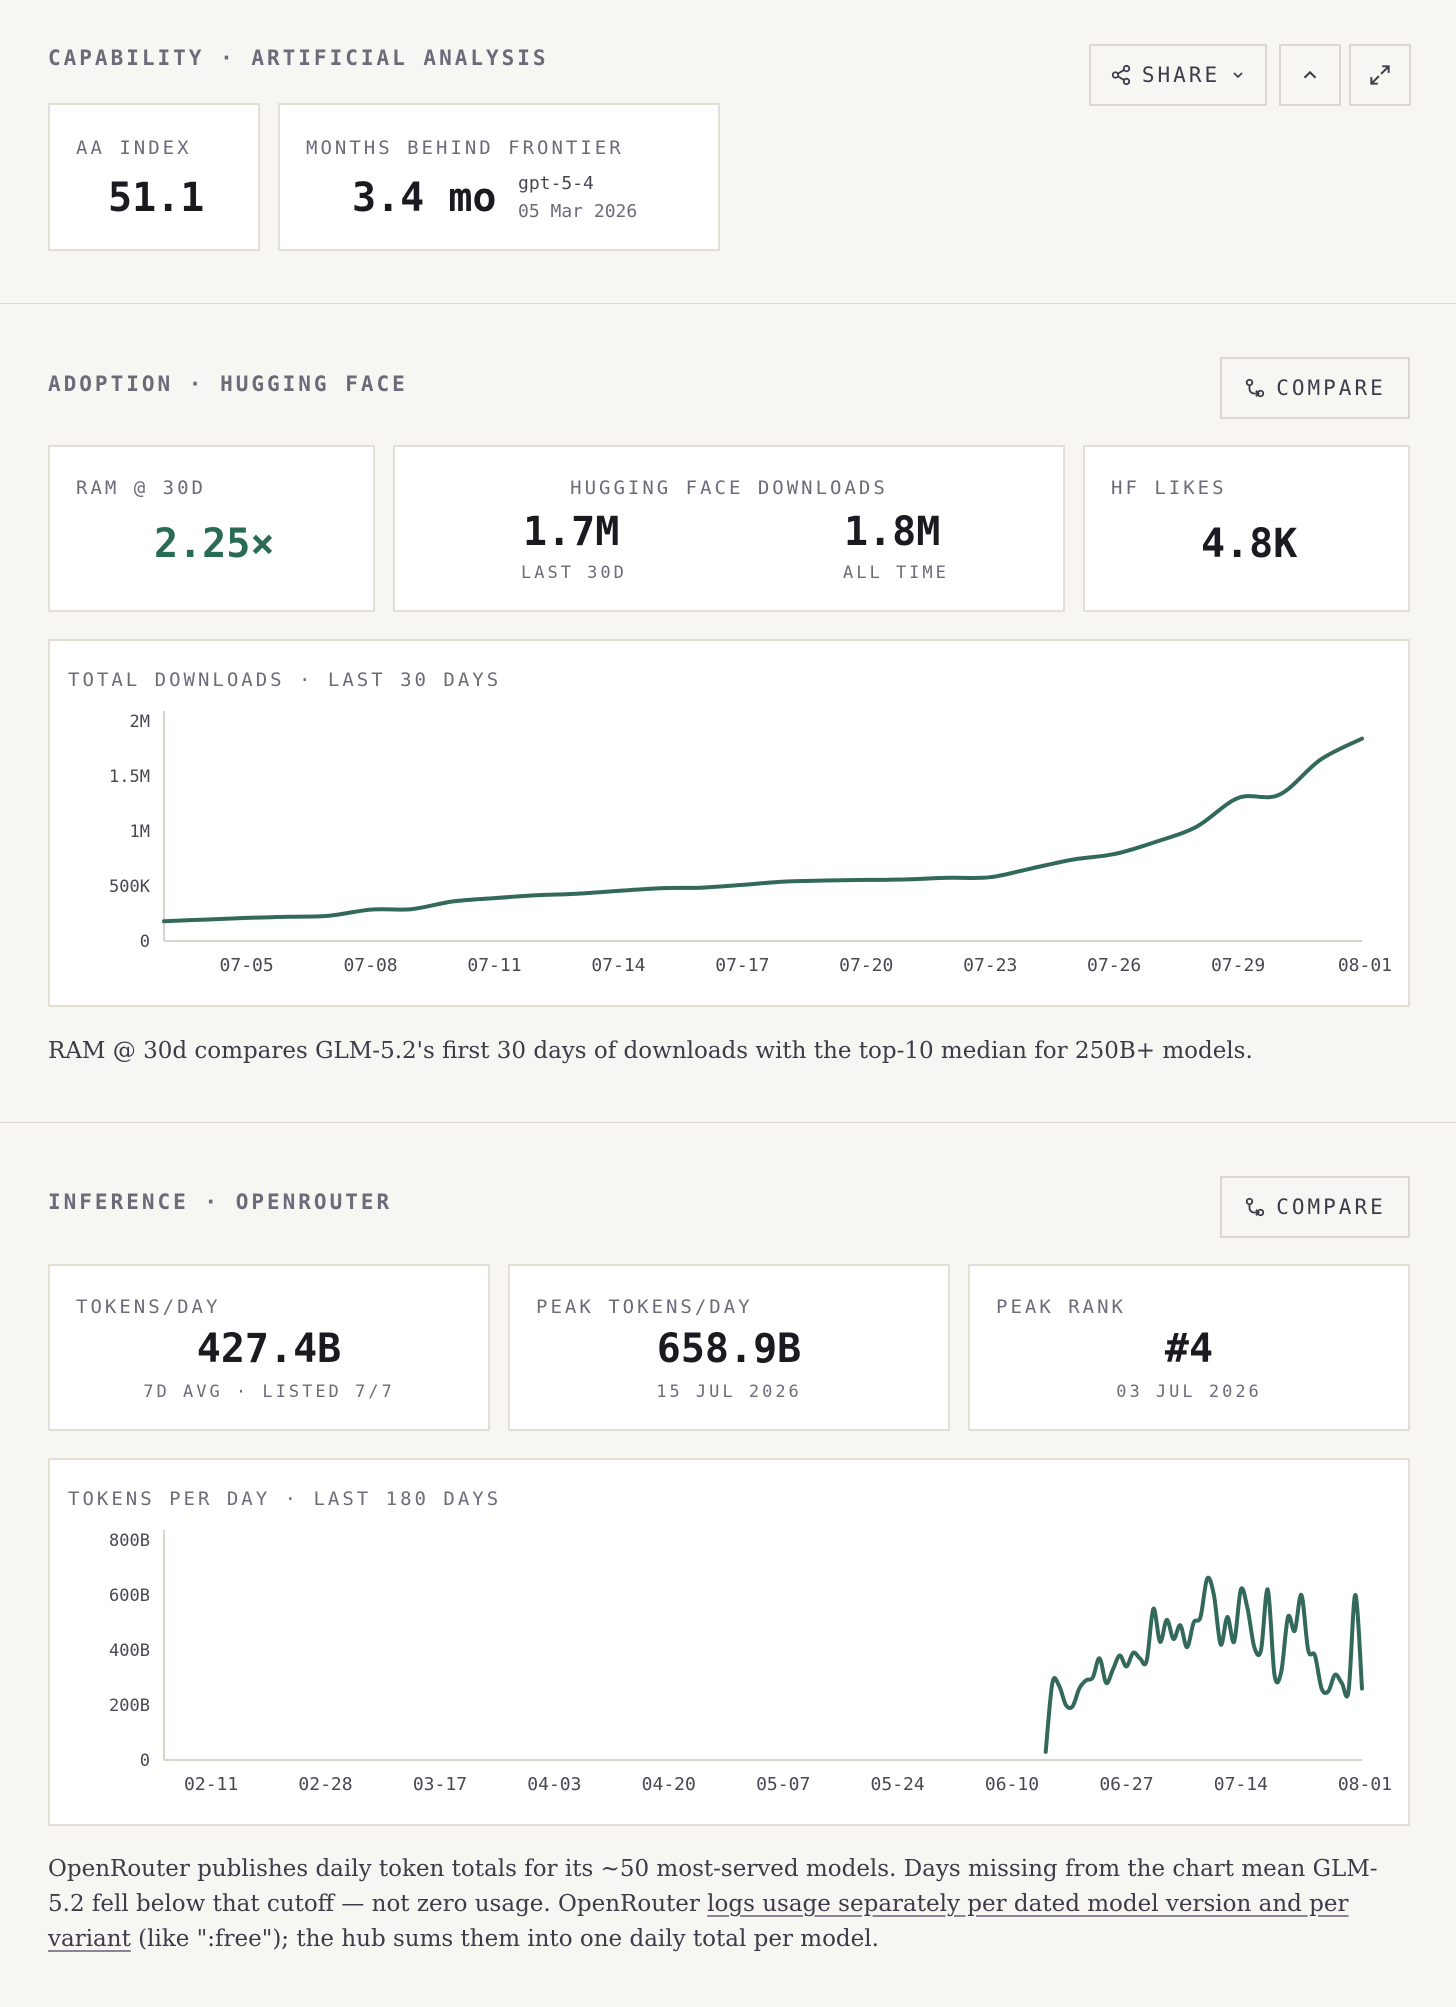 This screenshot has width=1456, height=2007. What do you see at coordinates (129, 777) in the screenshot?
I see `downloads-y-tick-label: 1.5M` at bounding box center [129, 777].